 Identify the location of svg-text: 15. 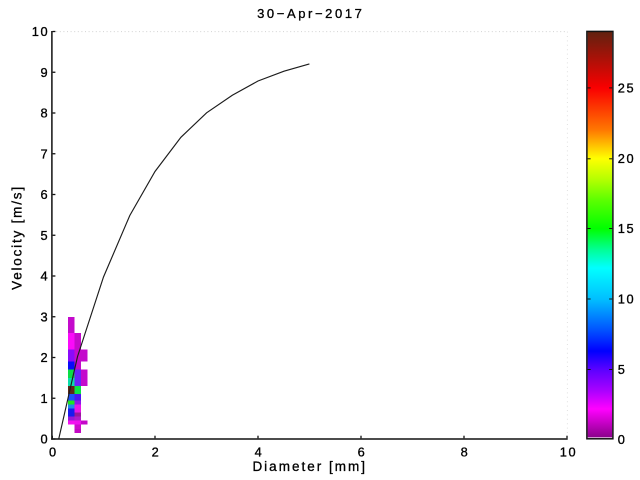
(626, 228).